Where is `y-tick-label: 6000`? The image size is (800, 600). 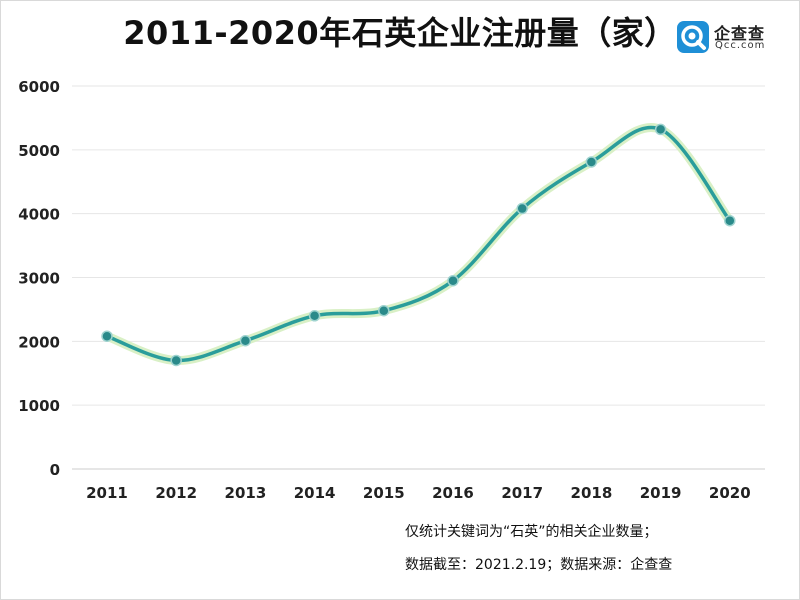
y-tick-label: 6000 is located at coordinates (39, 87).